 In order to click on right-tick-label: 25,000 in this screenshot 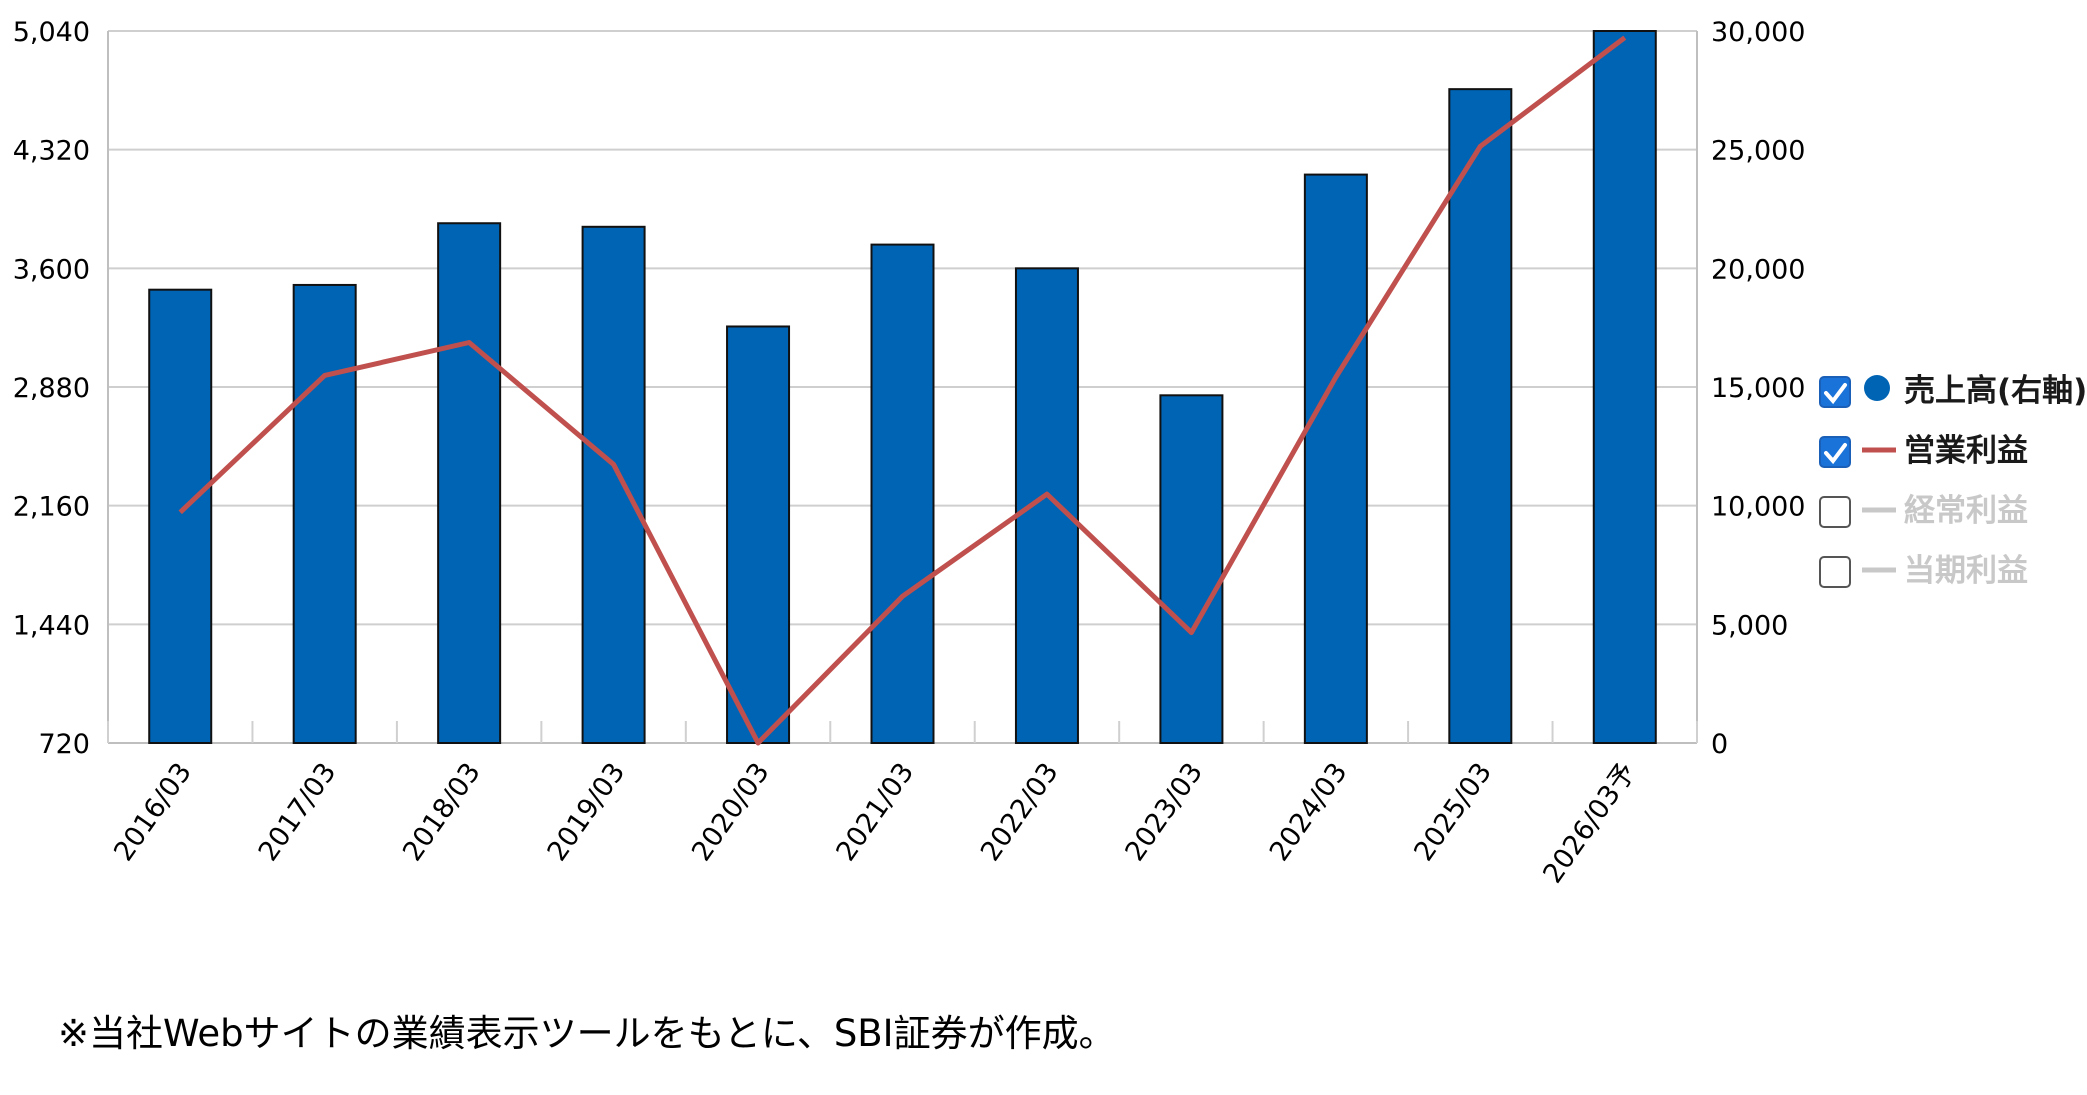, I will do `click(1758, 151)`.